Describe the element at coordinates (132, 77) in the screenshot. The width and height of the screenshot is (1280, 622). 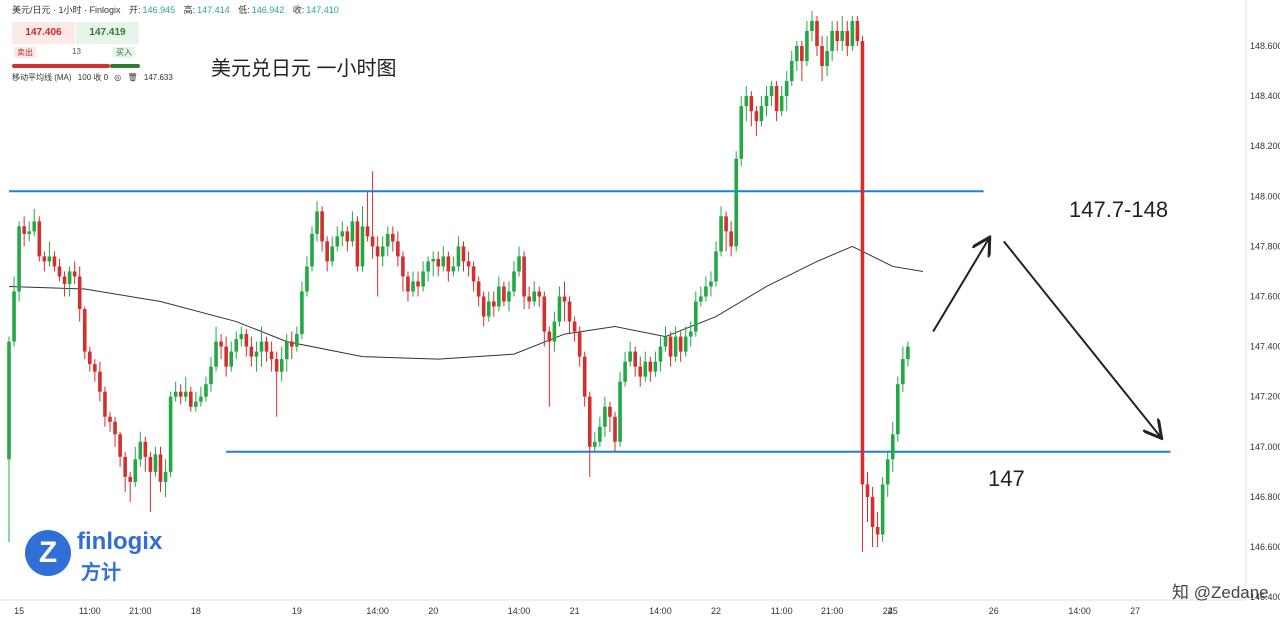
I see `trash-icon: 🗑` at that location.